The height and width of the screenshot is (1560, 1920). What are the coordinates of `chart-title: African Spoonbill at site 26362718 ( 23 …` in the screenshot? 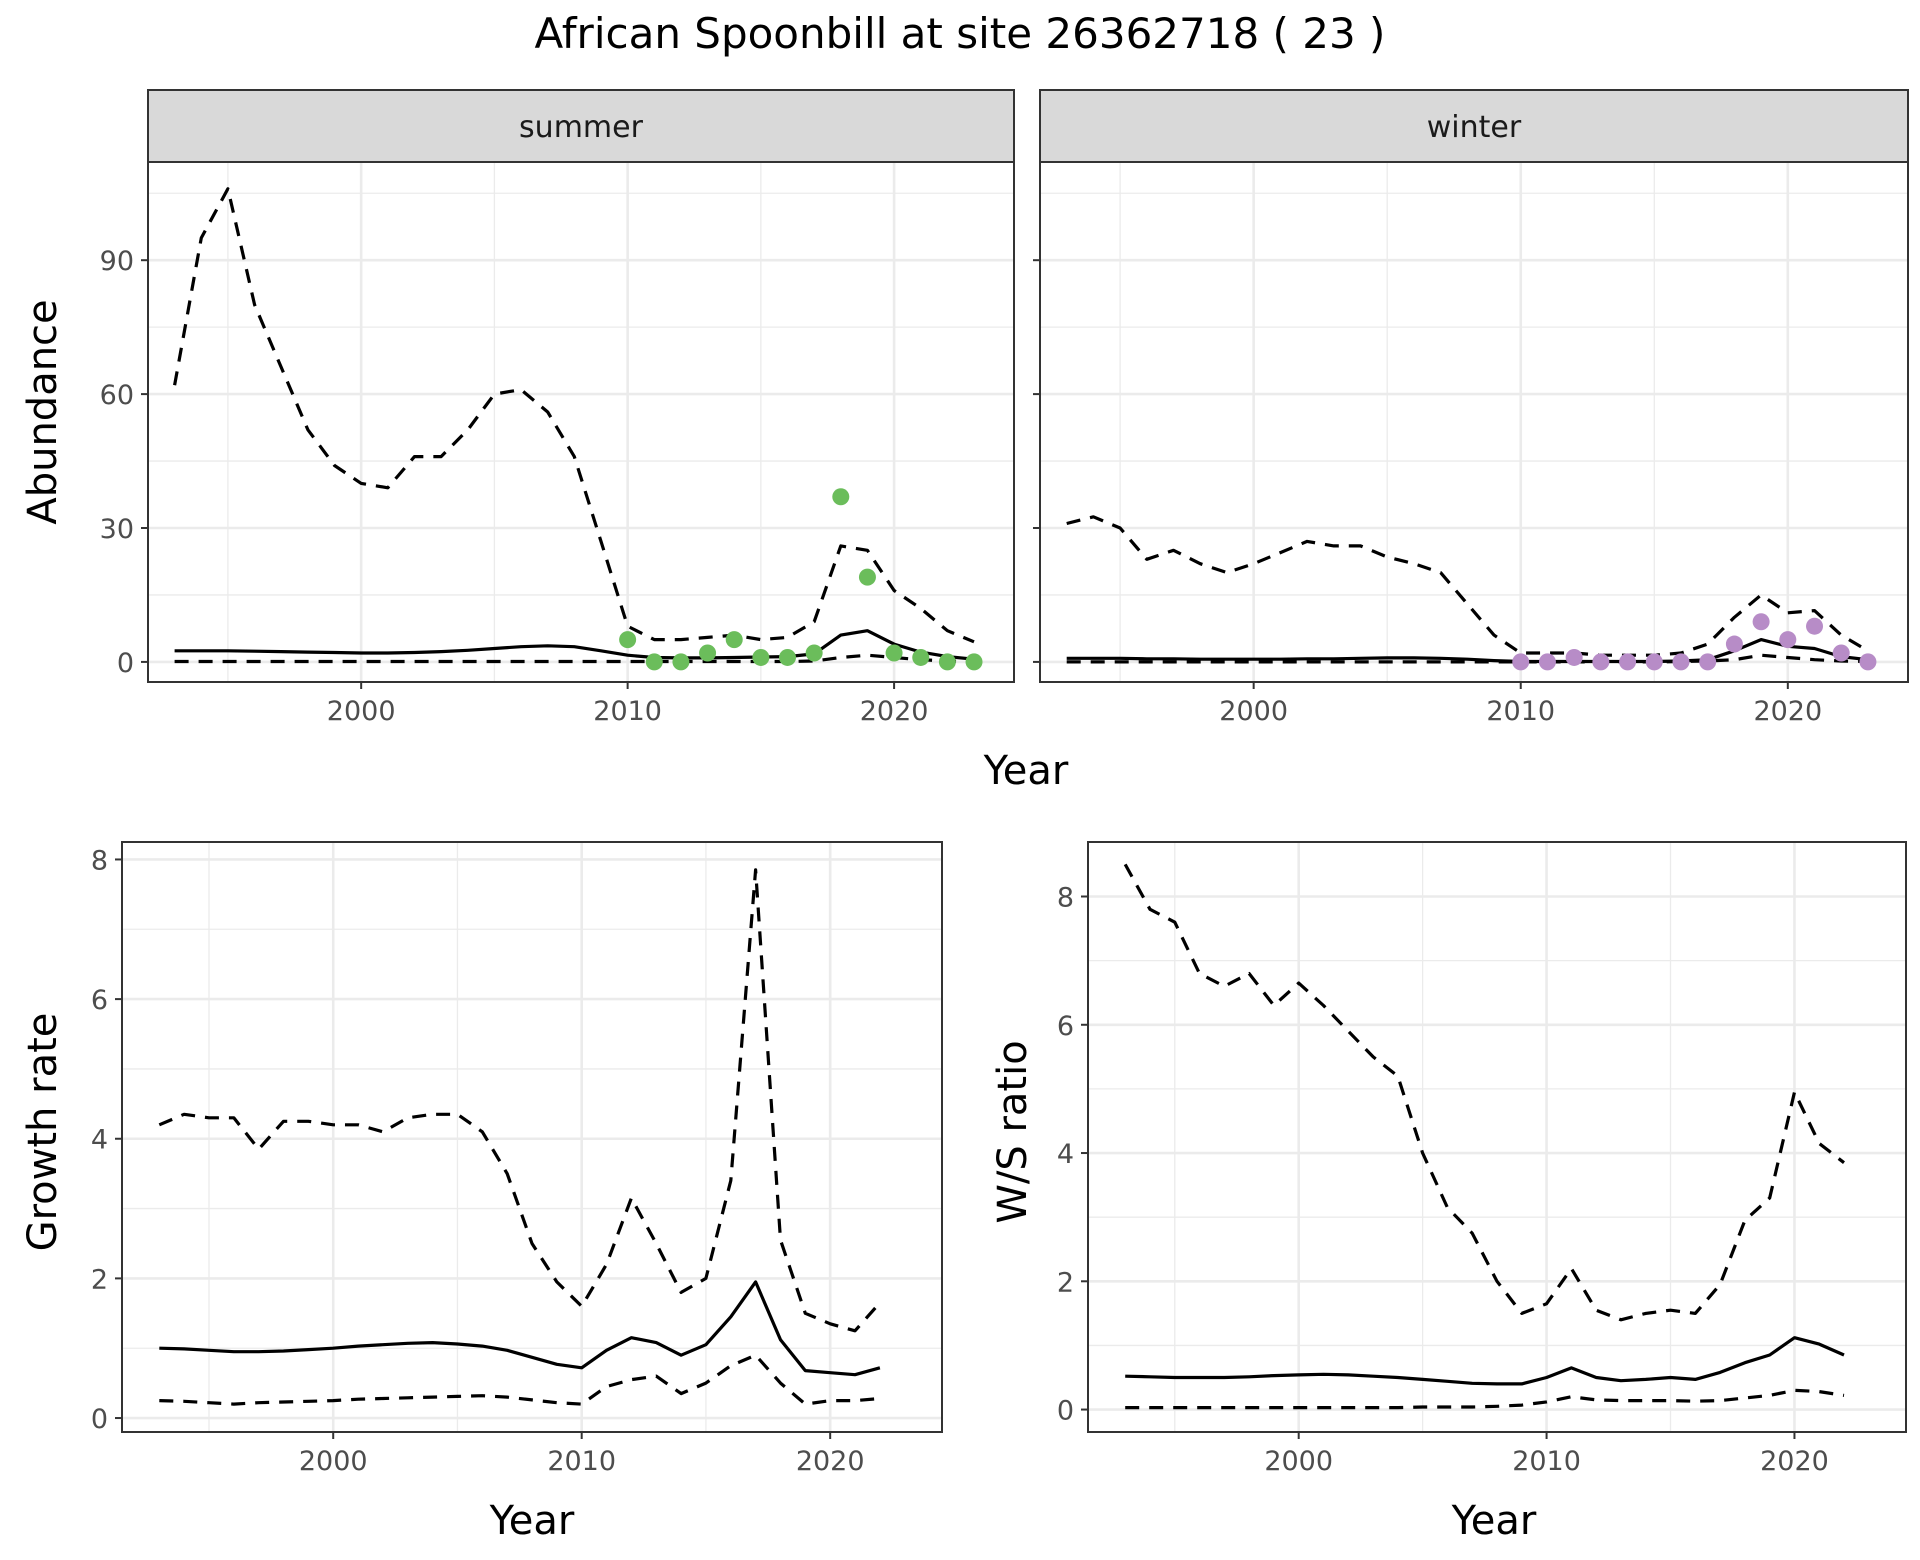 It's located at (960, 33).